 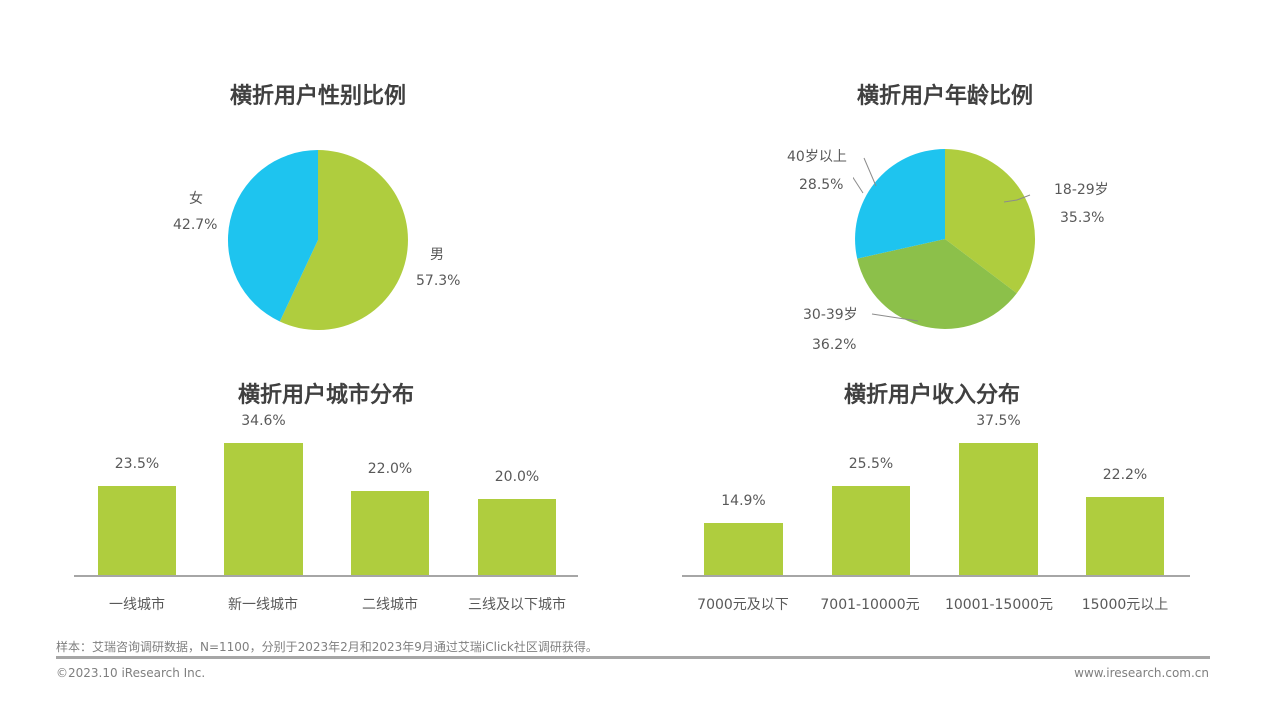 I want to click on city-bar-chart: 23.5% 34.6% 22.0% 20.0%, so click(x=326, y=488).